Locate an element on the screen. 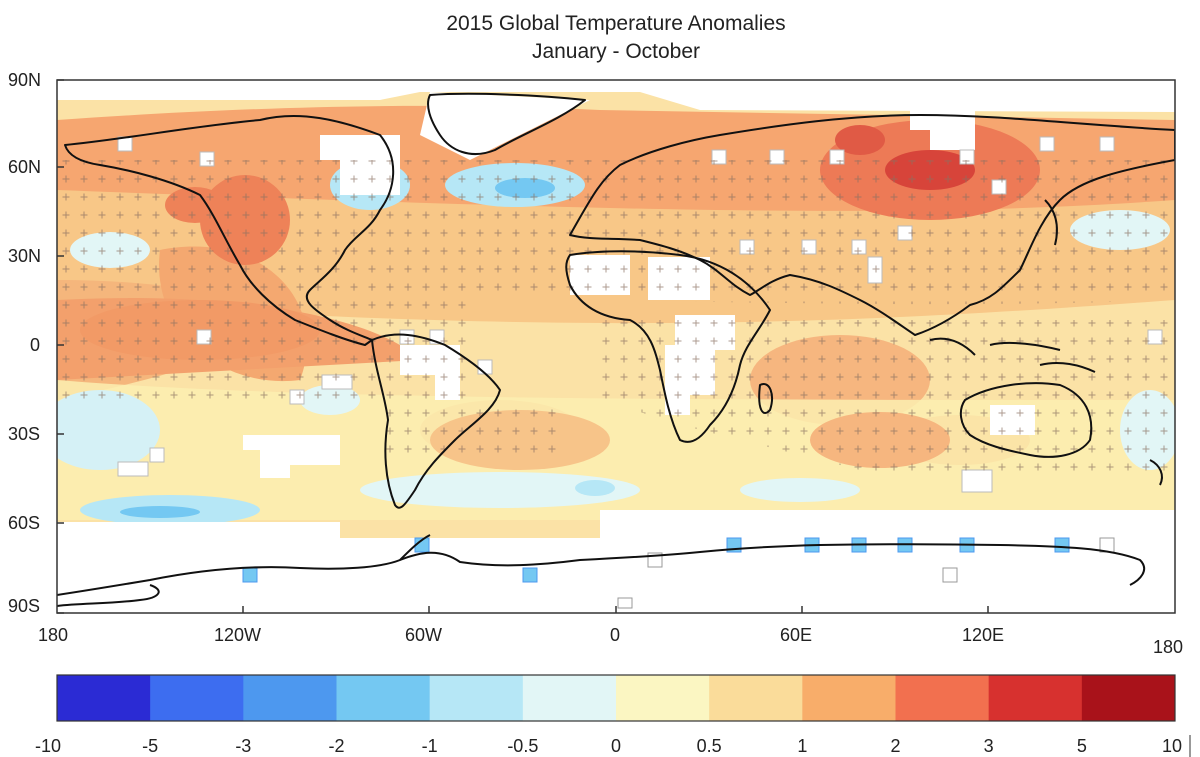 The width and height of the screenshot is (1200, 757). map-title: 2015 Global Temperature Anomalies is located at coordinates (616, 23).